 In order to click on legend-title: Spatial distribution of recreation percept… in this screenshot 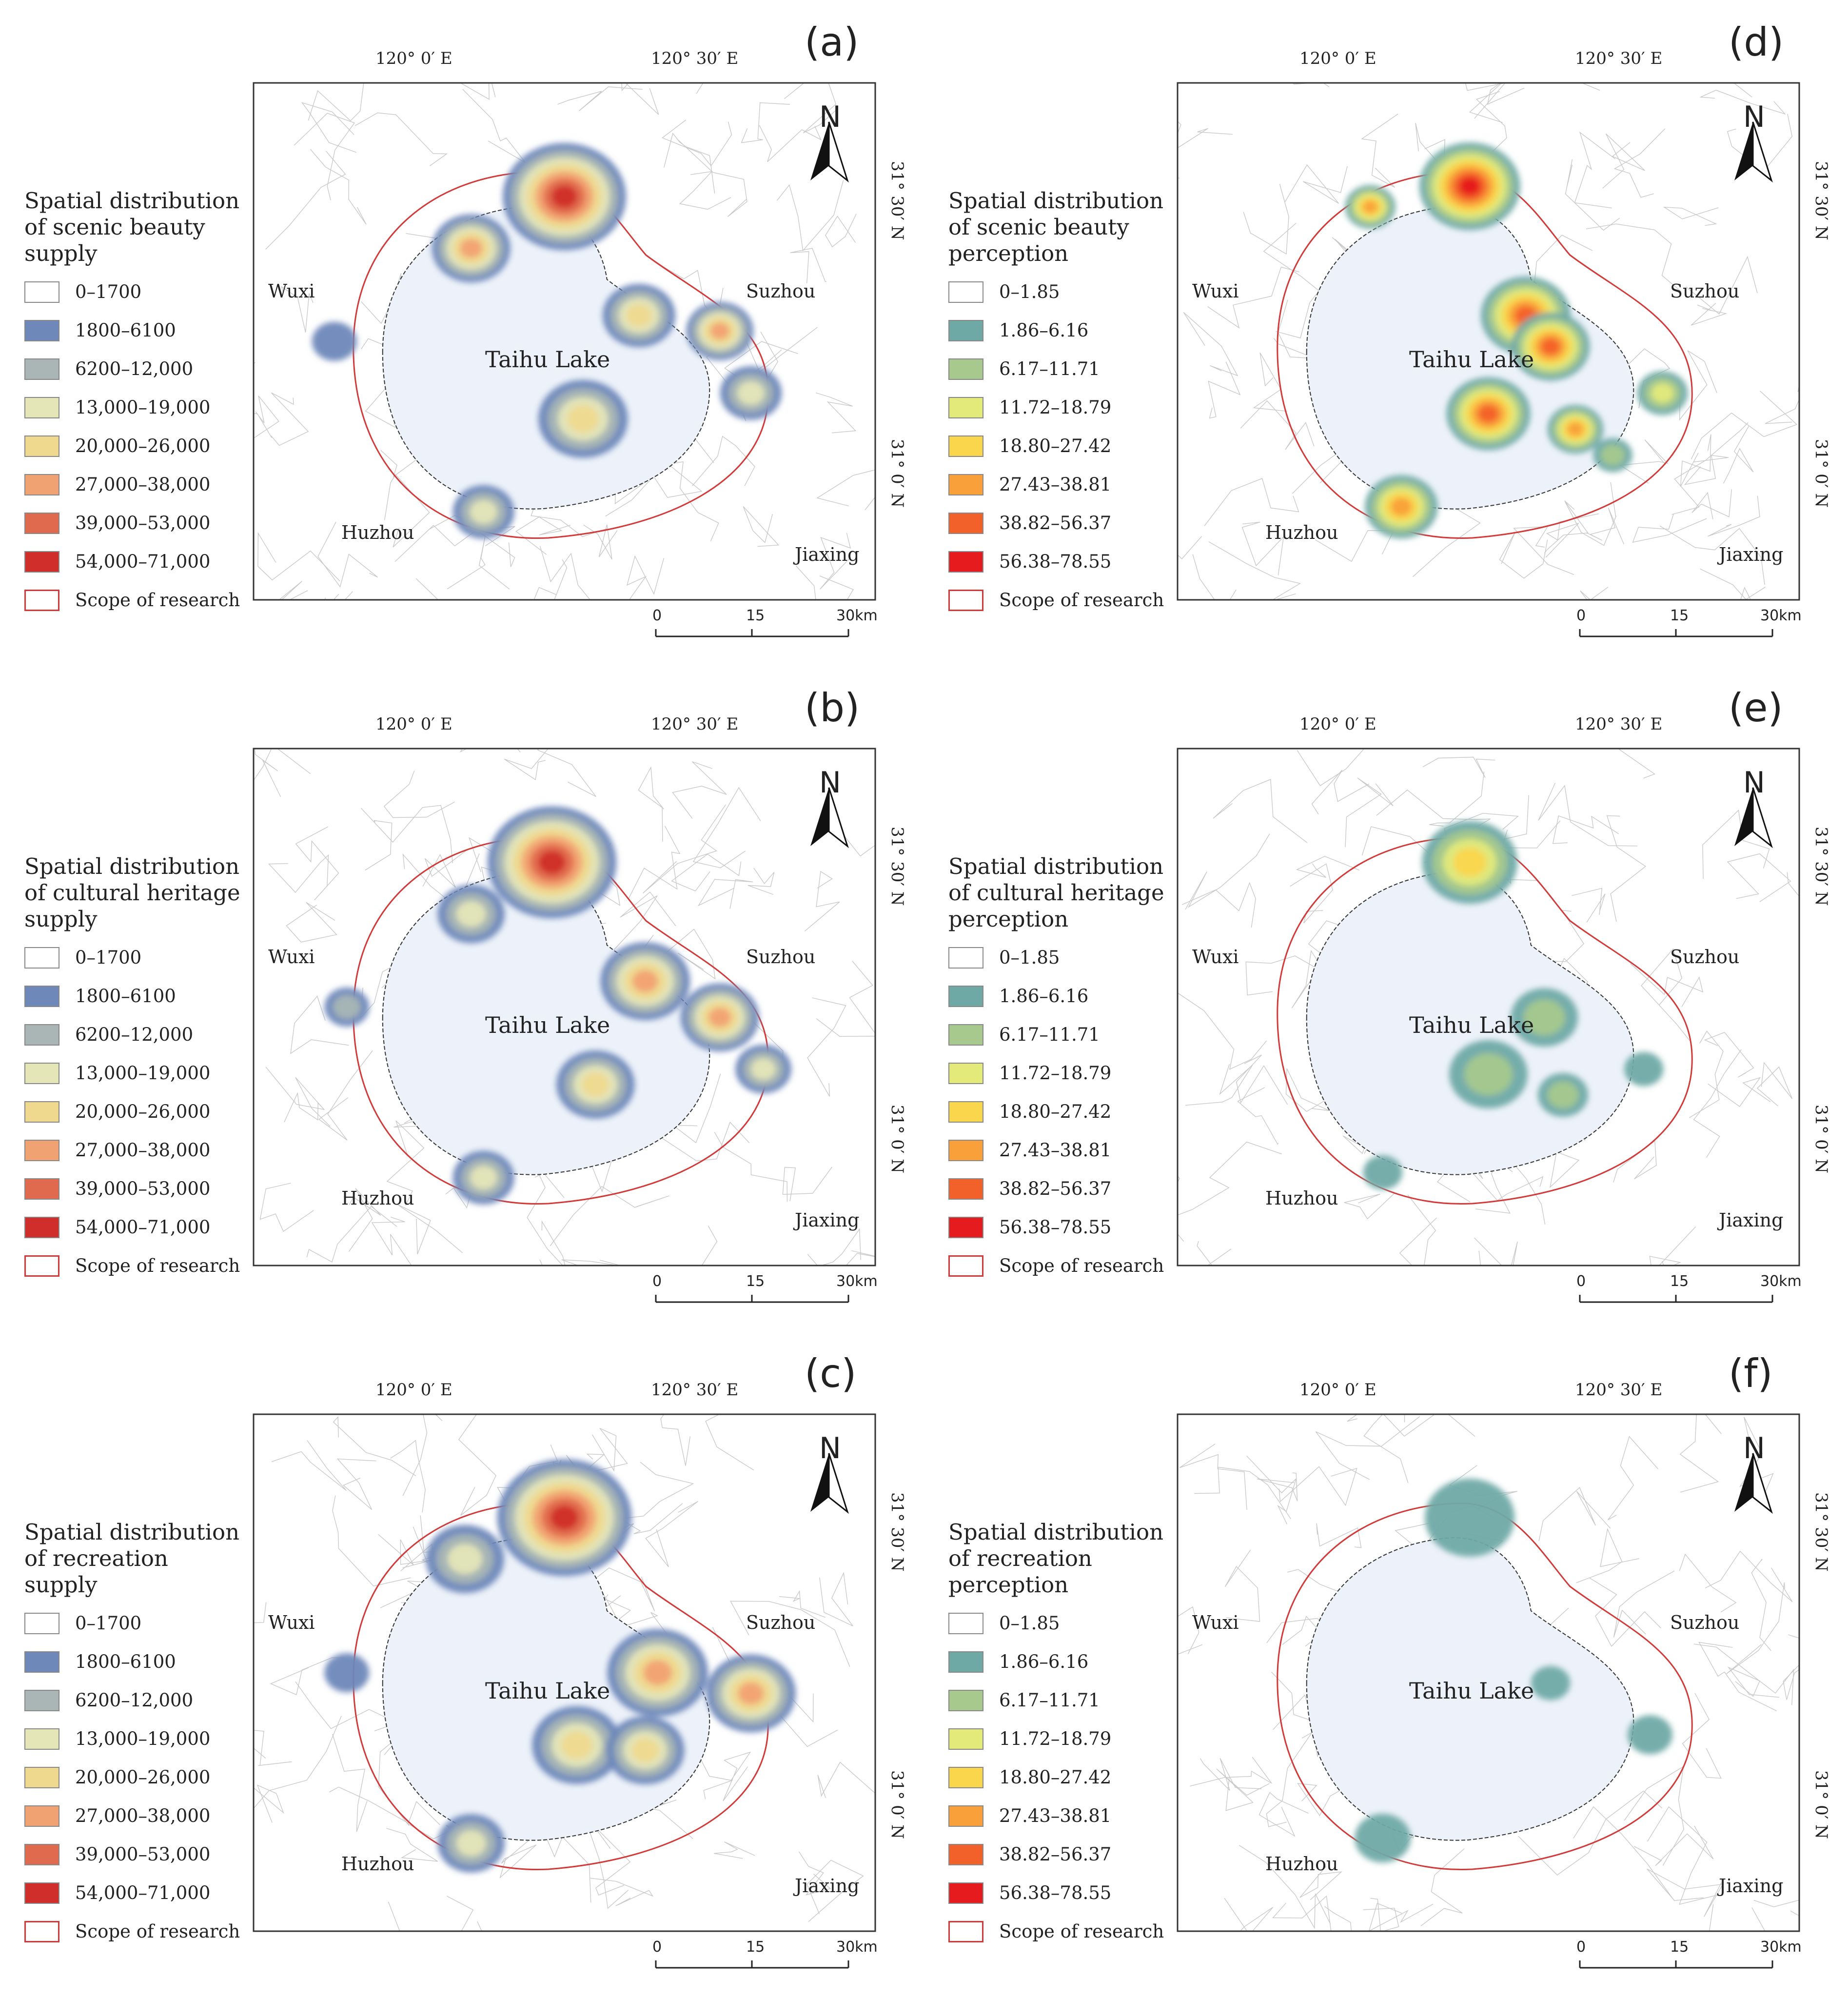, I will do `click(1056, 1558)`.